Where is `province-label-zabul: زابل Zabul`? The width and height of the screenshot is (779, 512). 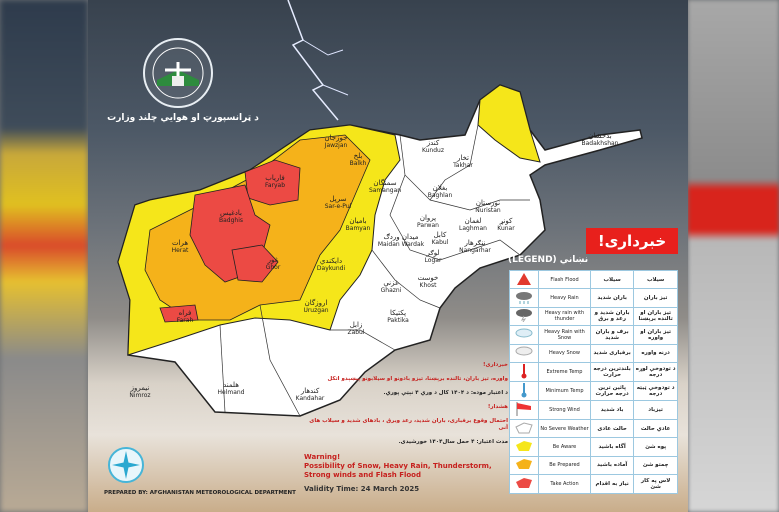 province-label-zabul: زابل Zabul is located at coordinates (356, 329).